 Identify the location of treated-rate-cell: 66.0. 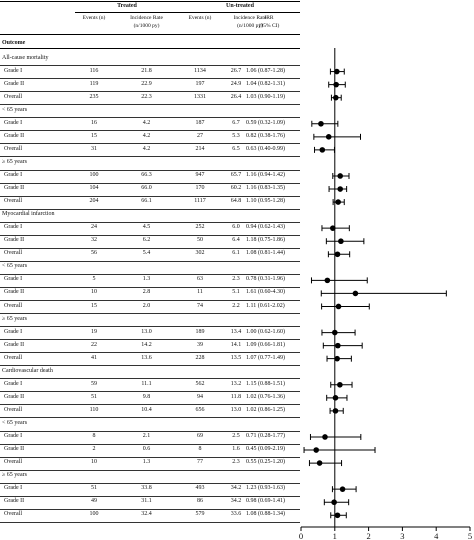
(146, 188).